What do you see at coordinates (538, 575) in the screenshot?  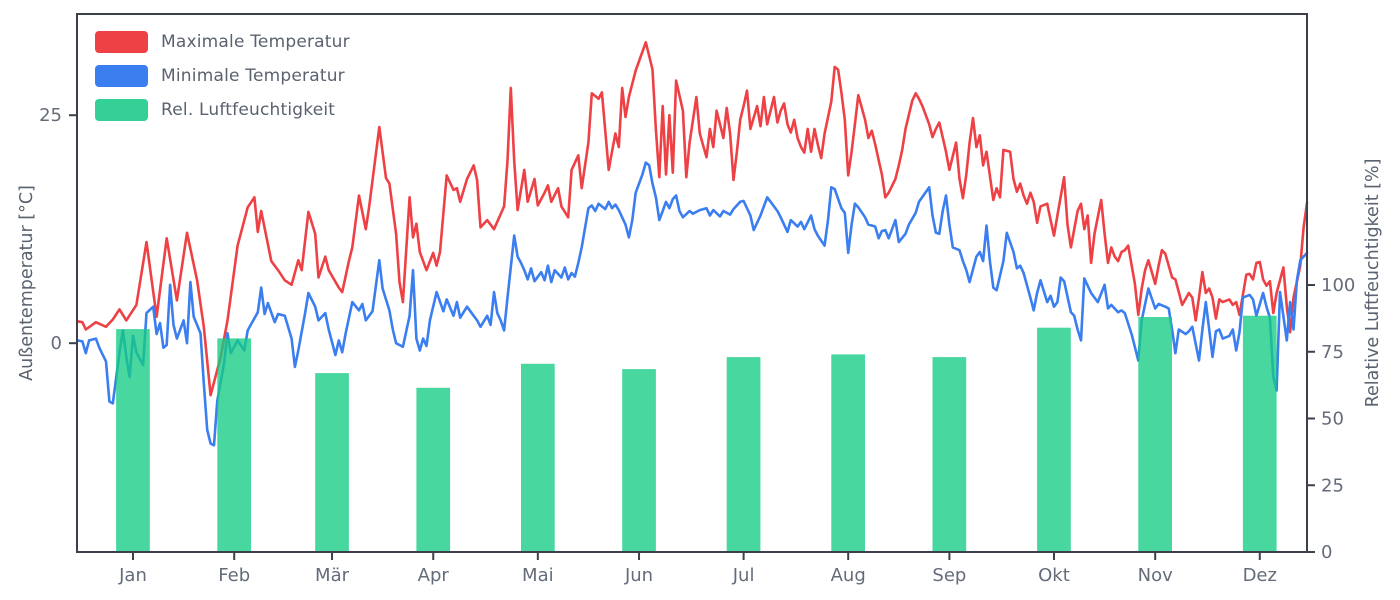 I see `x-tick-label: Mai` at bounding box center [538, 575].